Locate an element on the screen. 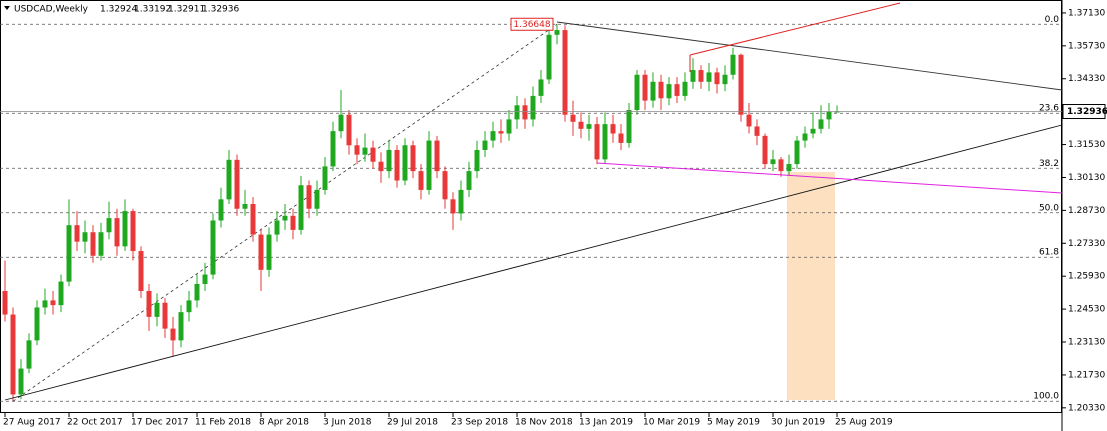  x-tick-label: 8 Apr 2018 is located at coordinates (284, 423).